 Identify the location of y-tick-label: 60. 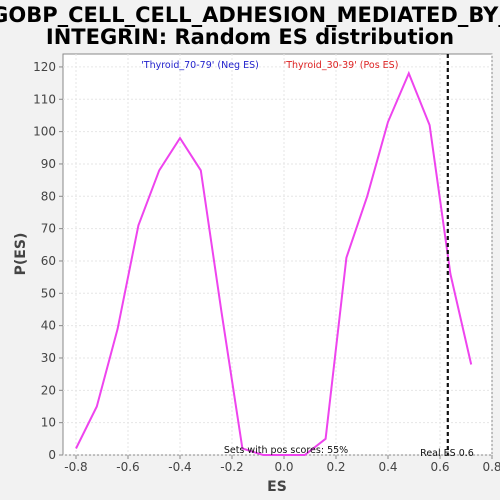
(48, 261).